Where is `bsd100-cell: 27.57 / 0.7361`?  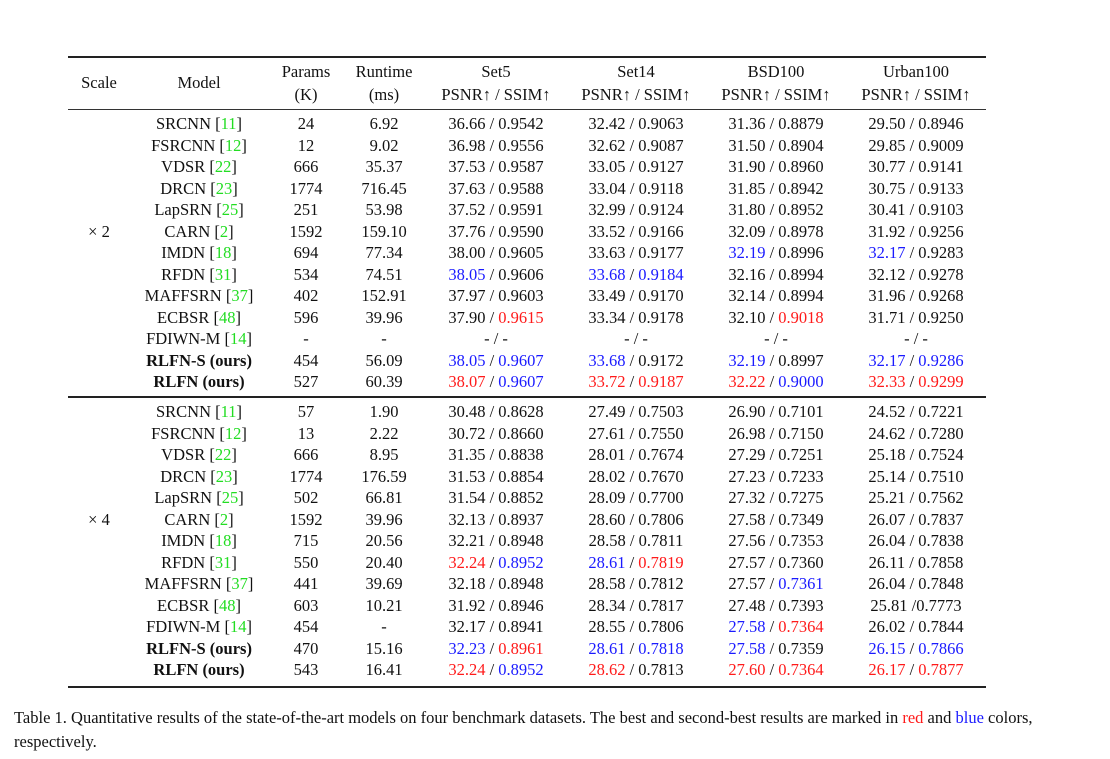
bsd100-cell: 27.57 / 0.7361 is located at coordinates (775, 584).